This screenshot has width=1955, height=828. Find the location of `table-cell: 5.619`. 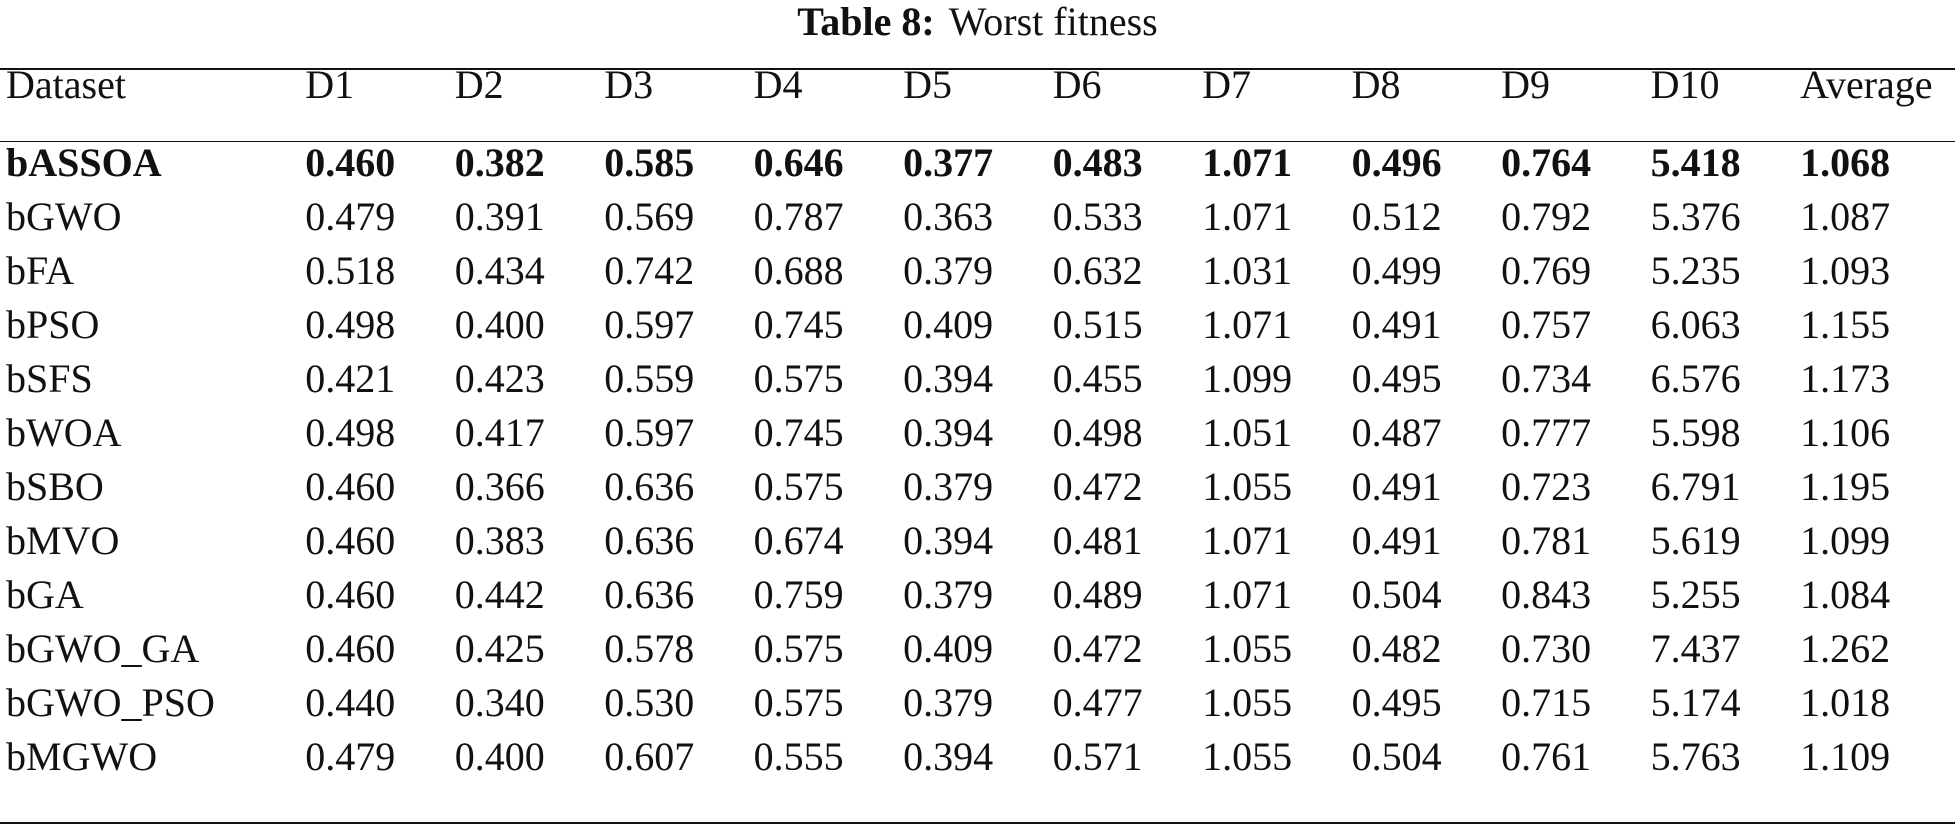

table-cell: 5.619 is located at coordinates (1695, 540).